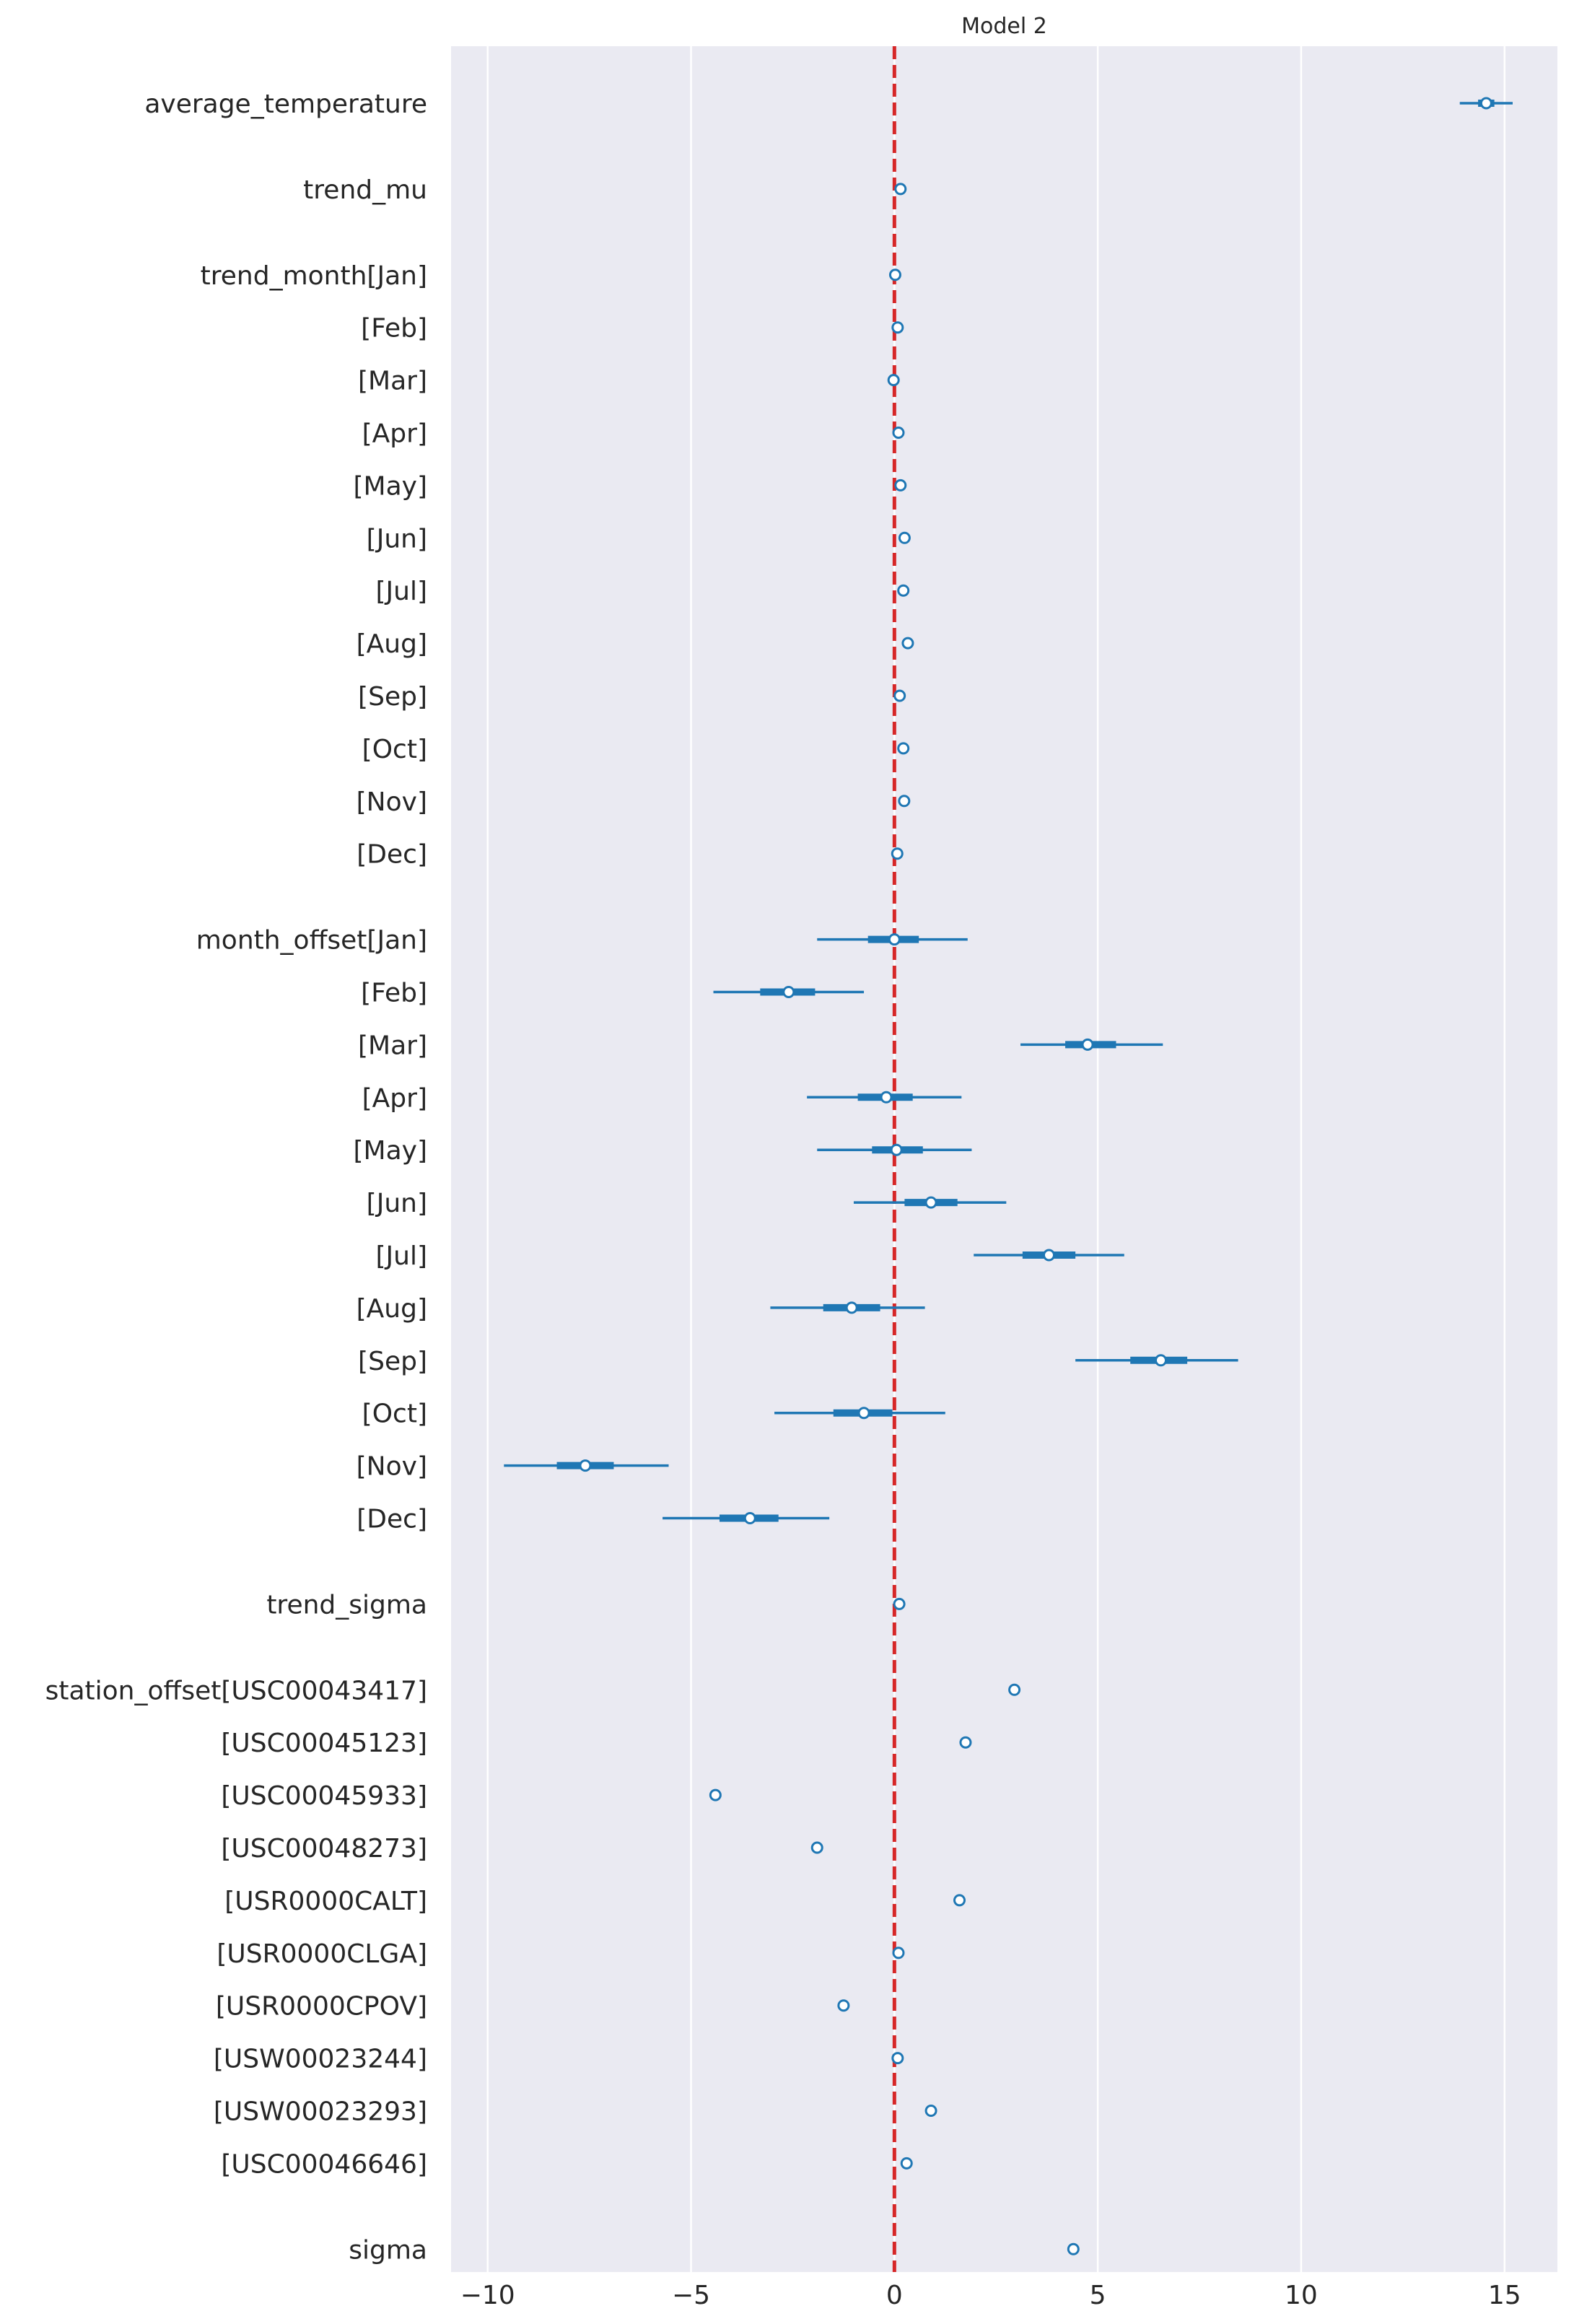 This screenshot has height=2324, width=1574. What do you see at coordinates (488, 2295) in the screenshot?
I see `x-tick-label: −10` at bounding box center [488, 2295].